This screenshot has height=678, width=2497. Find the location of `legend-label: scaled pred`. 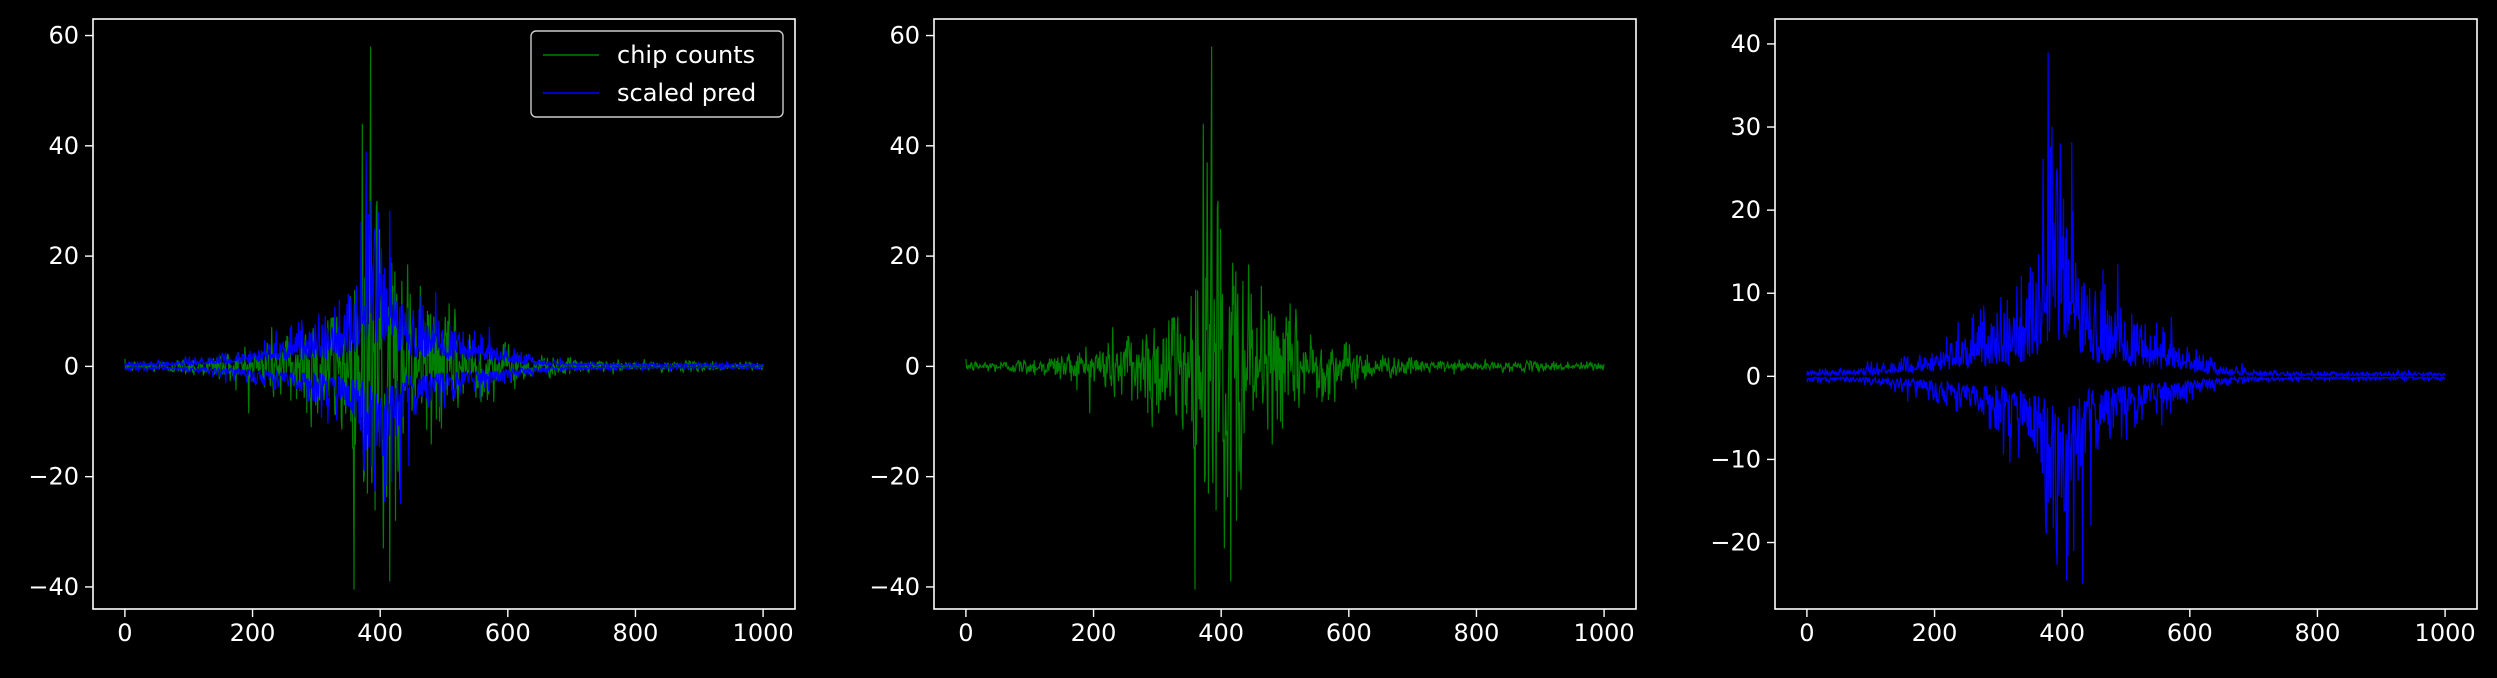

legend-label: scaled pred is located at coordinates (686, 93).